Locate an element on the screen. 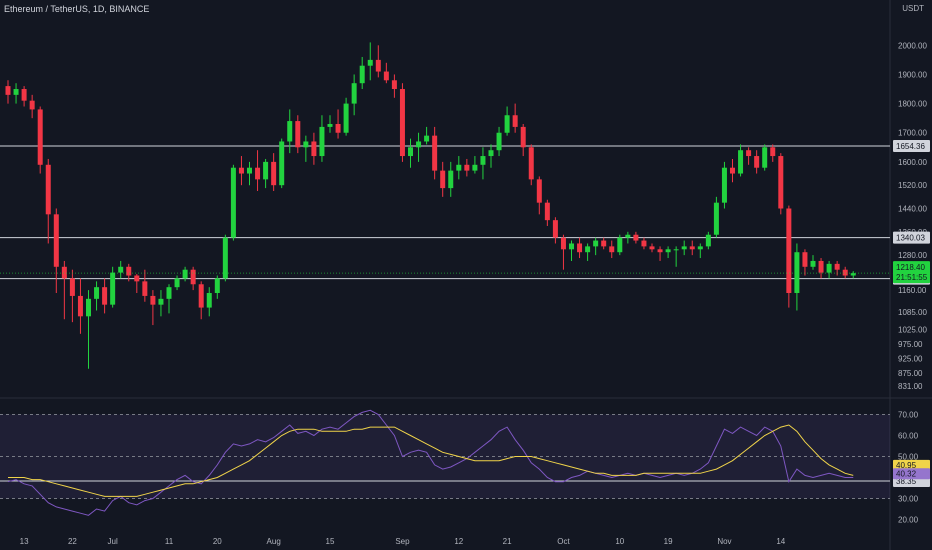 This screenshot has width=932, height=550. rsi-ma-line is located at coordinates (431, 460).